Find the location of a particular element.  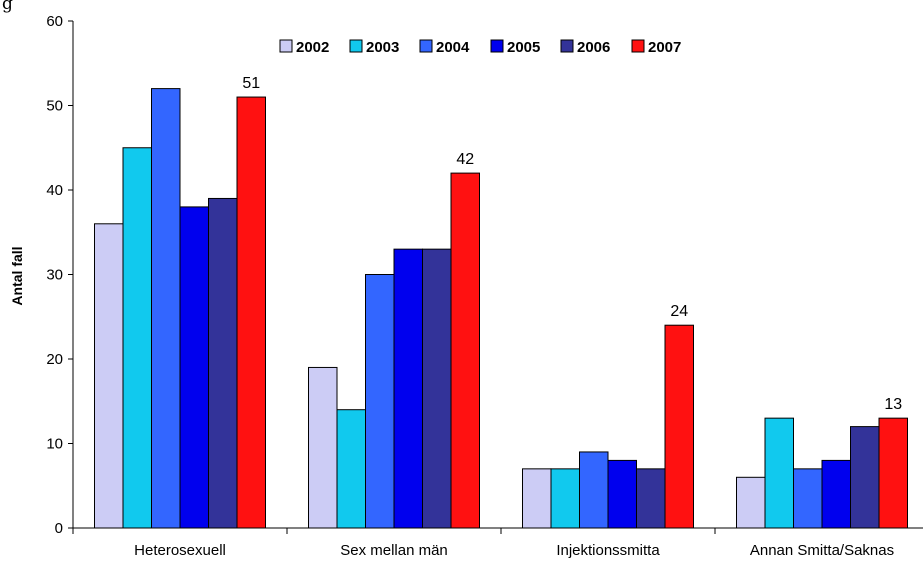

legend-label-2003: 2003 is located at coordinates (382, 47).